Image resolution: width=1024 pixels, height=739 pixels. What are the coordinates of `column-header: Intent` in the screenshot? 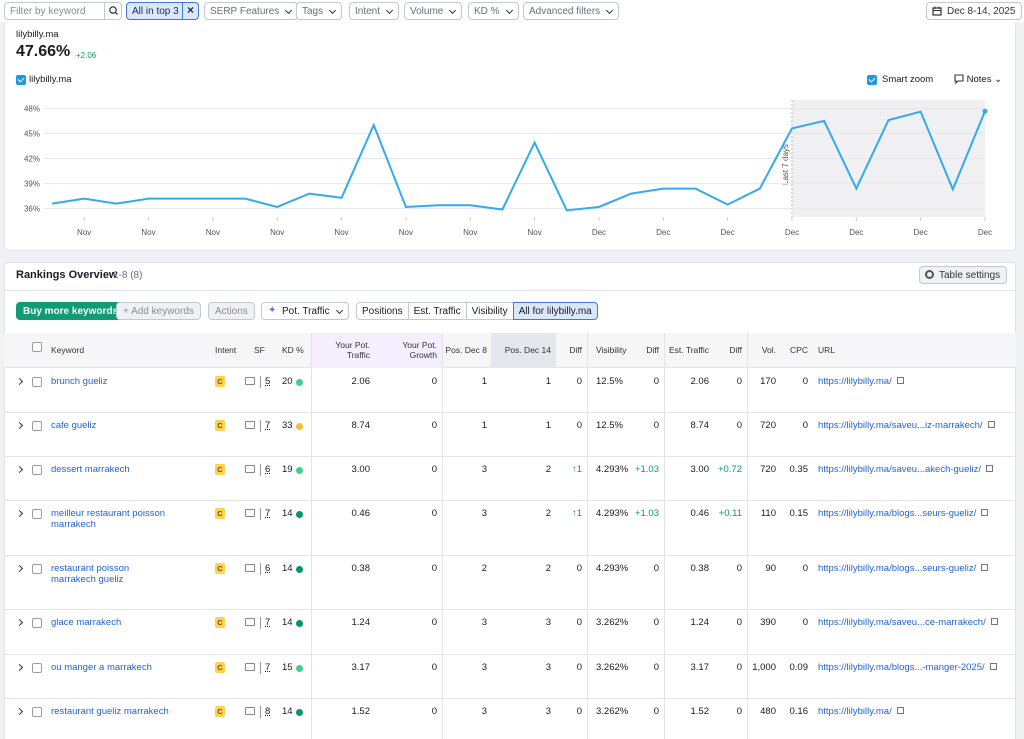 It's located at (226, 350).